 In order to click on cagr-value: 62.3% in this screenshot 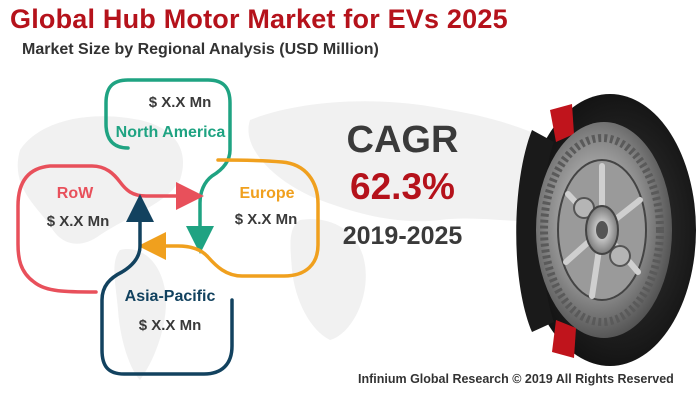, I will do `click(402, 186)`.